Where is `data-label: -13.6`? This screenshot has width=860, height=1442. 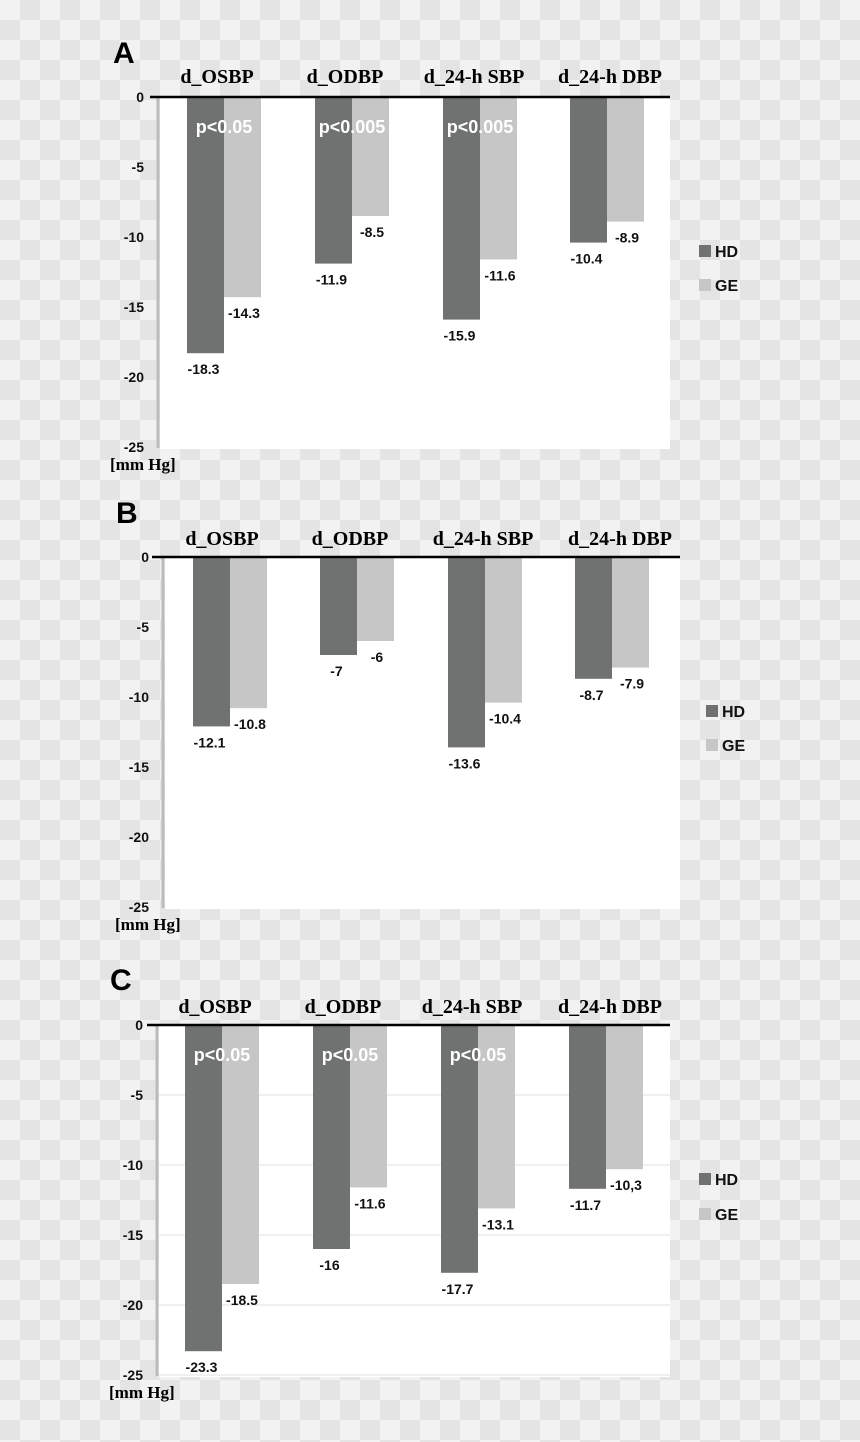
data-label: -13.6 is located at coordinates (465, 763).